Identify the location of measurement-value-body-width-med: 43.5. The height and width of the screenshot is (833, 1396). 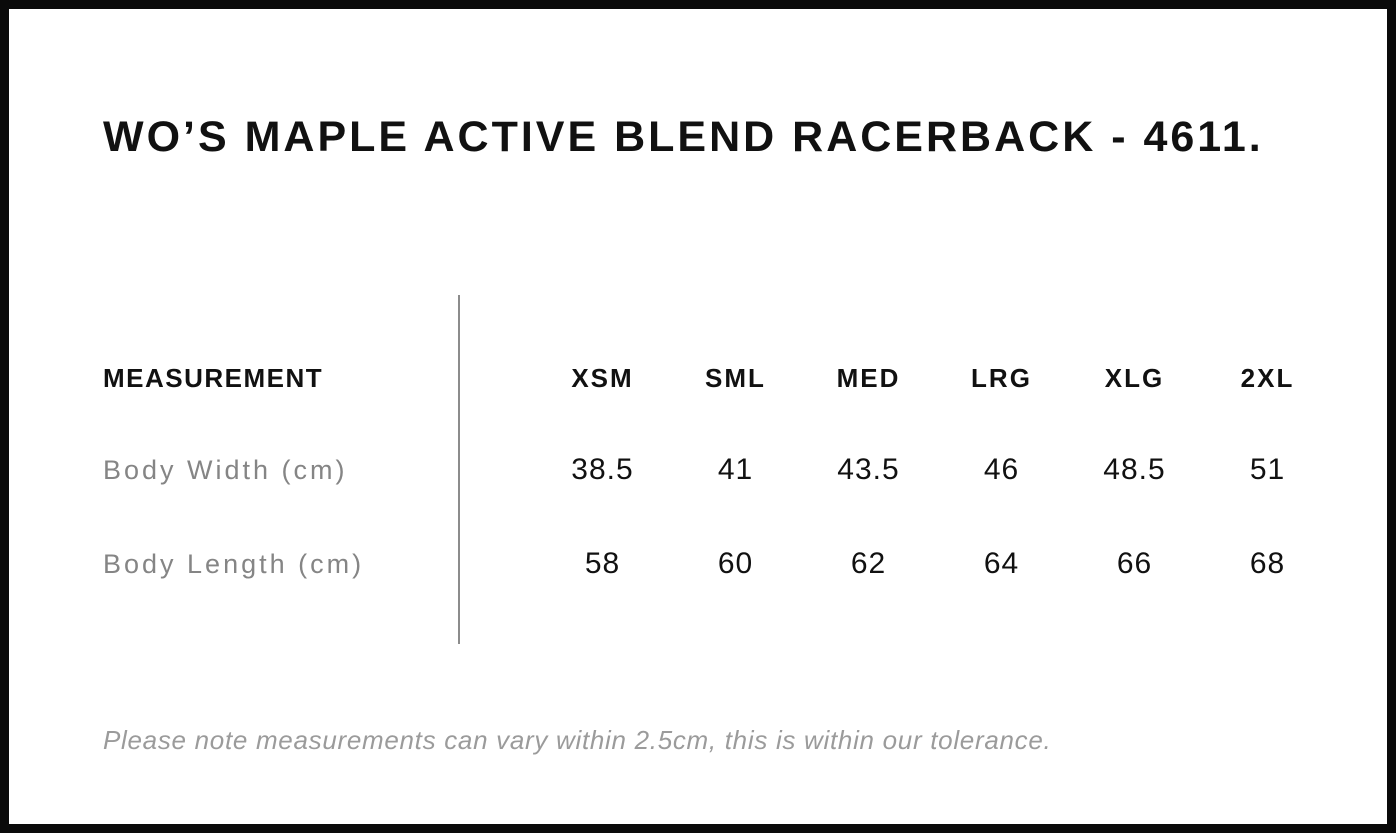
(868, 469).